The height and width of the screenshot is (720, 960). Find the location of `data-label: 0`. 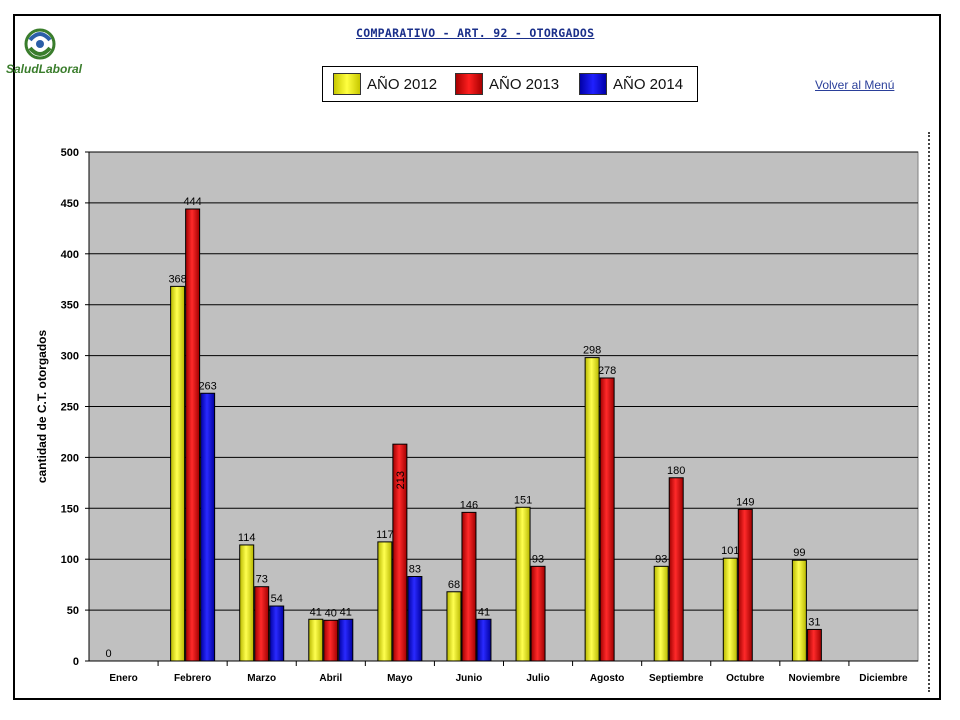

data-label: 0 is located at coordinates (108, 654).